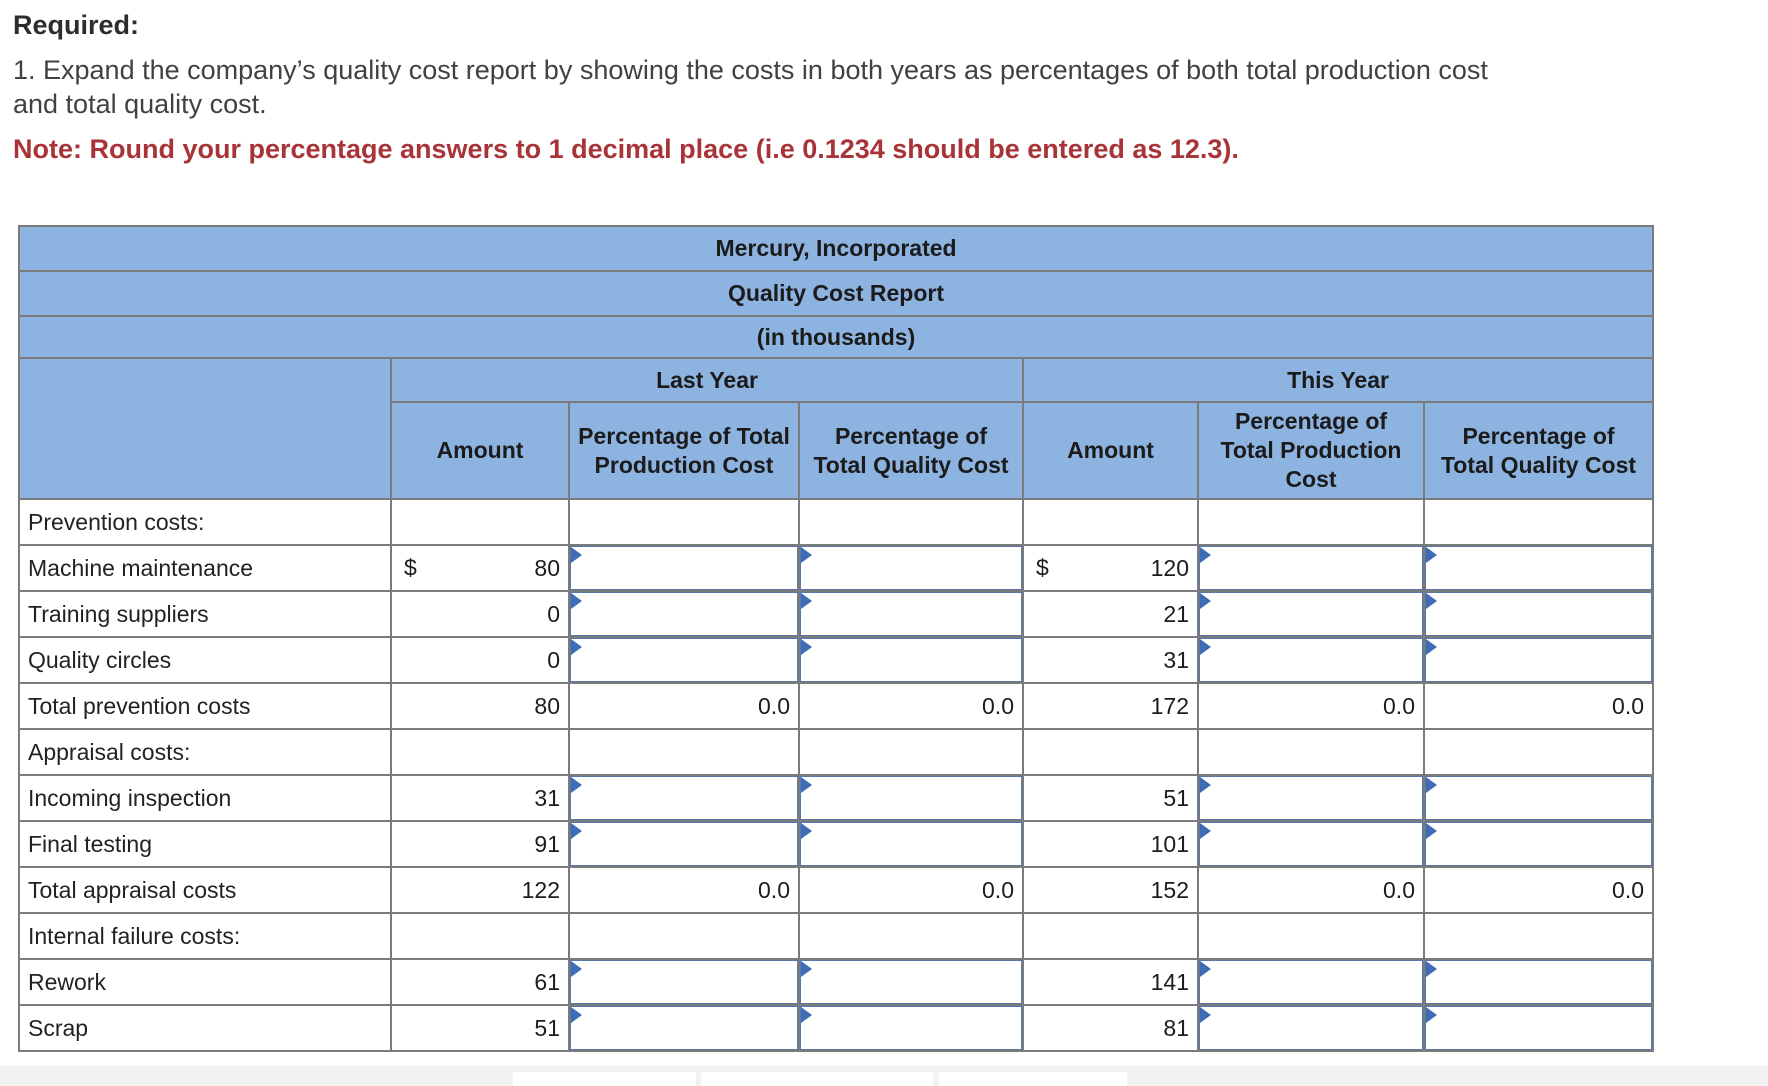 This screenshot has width=1768, height=1086. Describe the element at coordinates (1110, 890) in the screenshot. I see `total-value-cell: 152` at that location.